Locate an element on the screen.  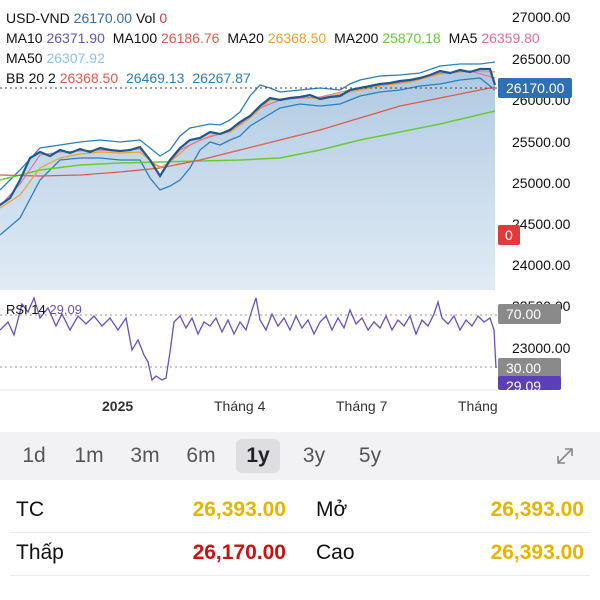
ma200-value: 25870.18 is located at coordinates (411, 38).